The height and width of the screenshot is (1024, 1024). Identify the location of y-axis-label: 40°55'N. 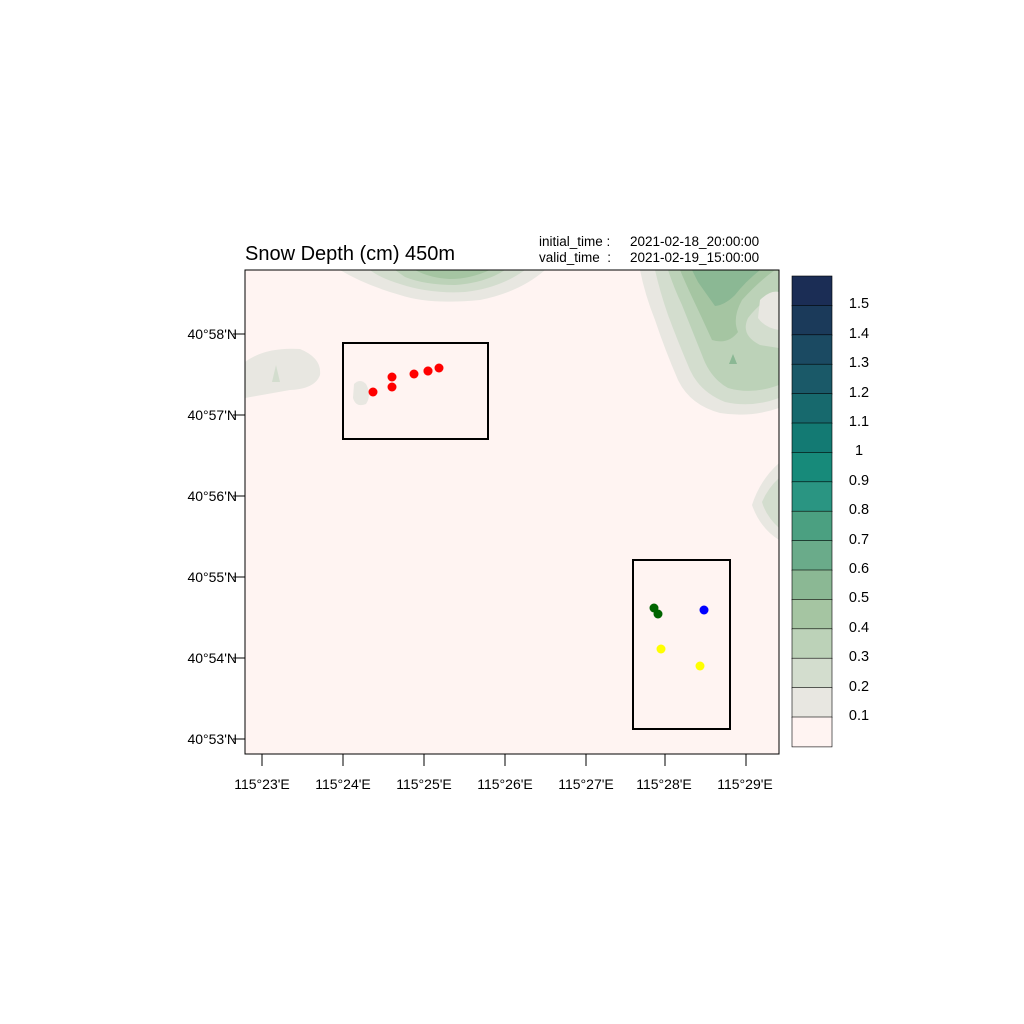
(212, 577).